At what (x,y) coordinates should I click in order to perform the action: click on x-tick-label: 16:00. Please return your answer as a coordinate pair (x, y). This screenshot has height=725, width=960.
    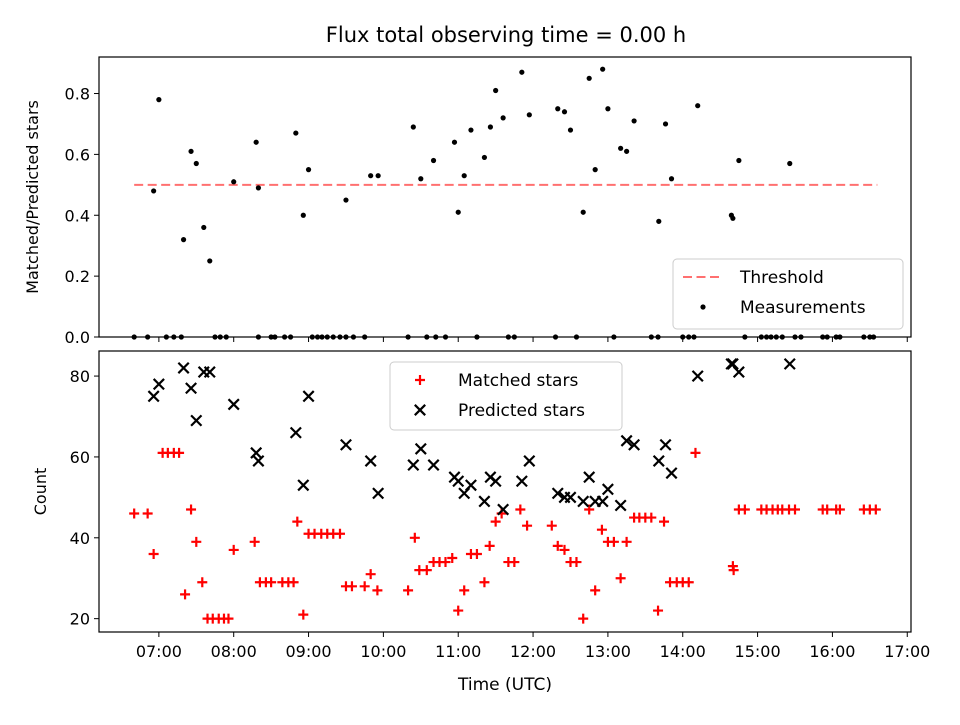
    Looking at the image, I should click on (832, 651).